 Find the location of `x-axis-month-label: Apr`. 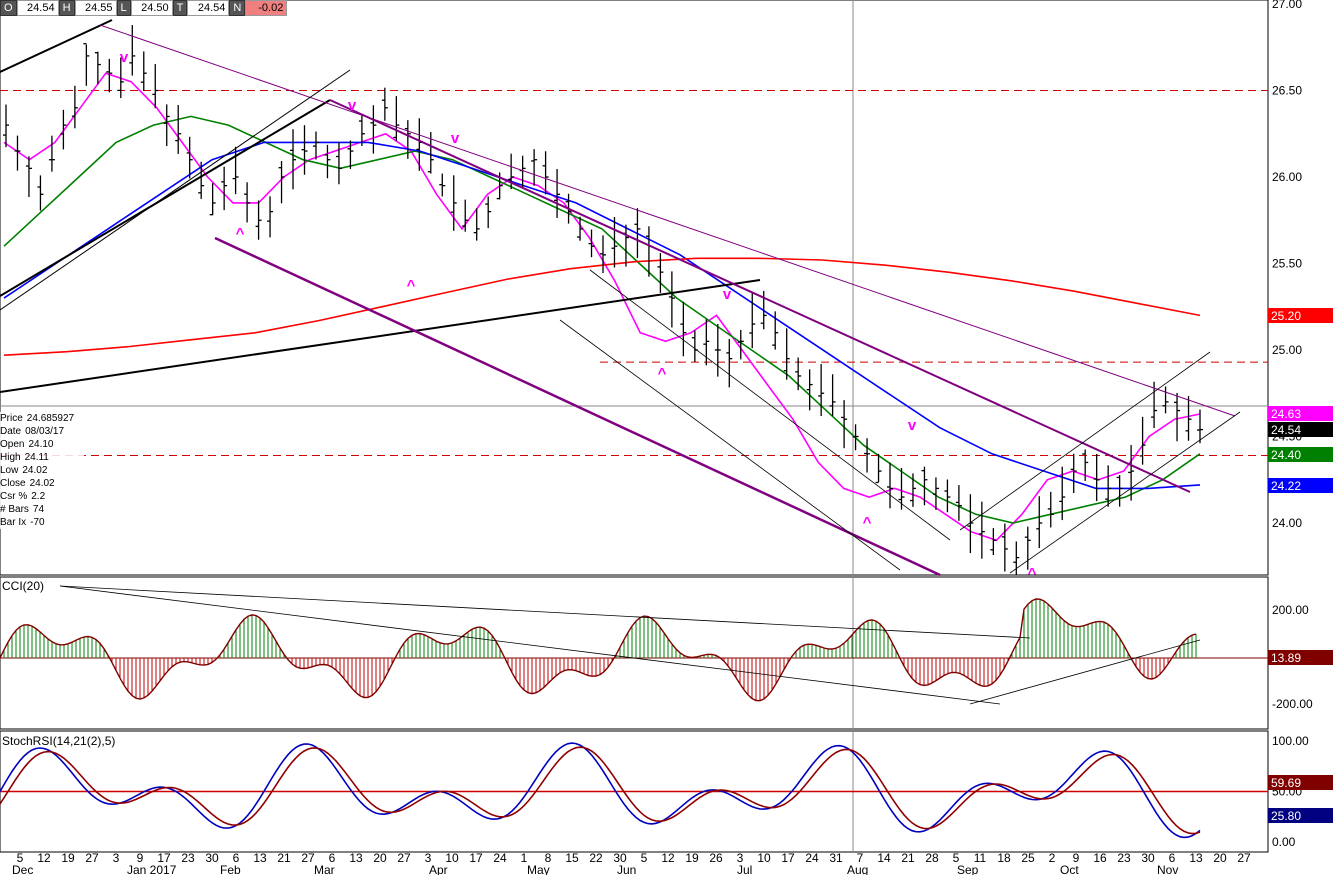

x-axis-month-label: Apr is located at coordinates (438, 869).